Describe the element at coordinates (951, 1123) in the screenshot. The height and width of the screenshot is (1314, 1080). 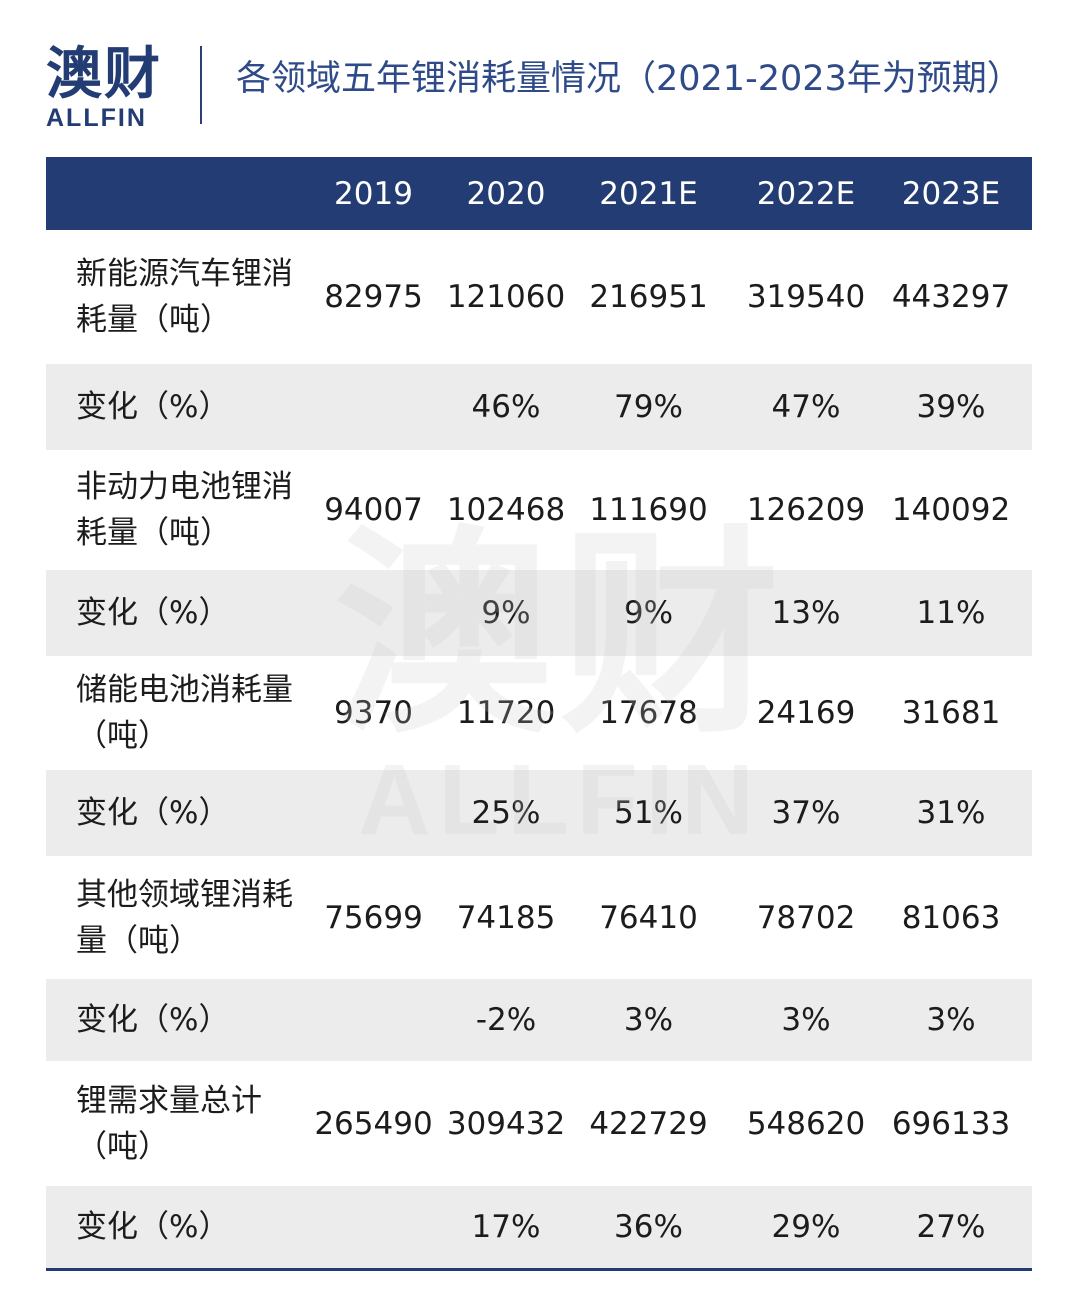
I see `table-cell: 696133` at that location.